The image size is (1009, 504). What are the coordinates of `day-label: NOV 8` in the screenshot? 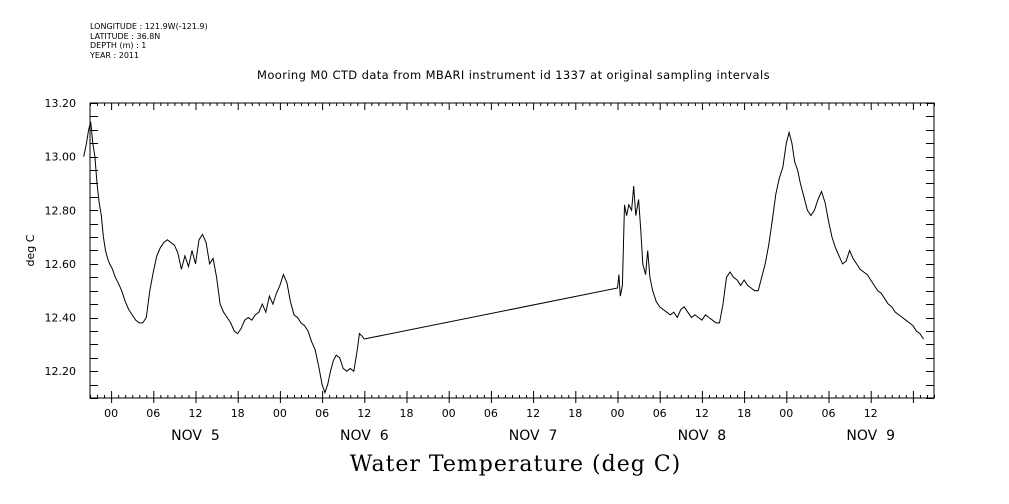 It's located at (702, 436).